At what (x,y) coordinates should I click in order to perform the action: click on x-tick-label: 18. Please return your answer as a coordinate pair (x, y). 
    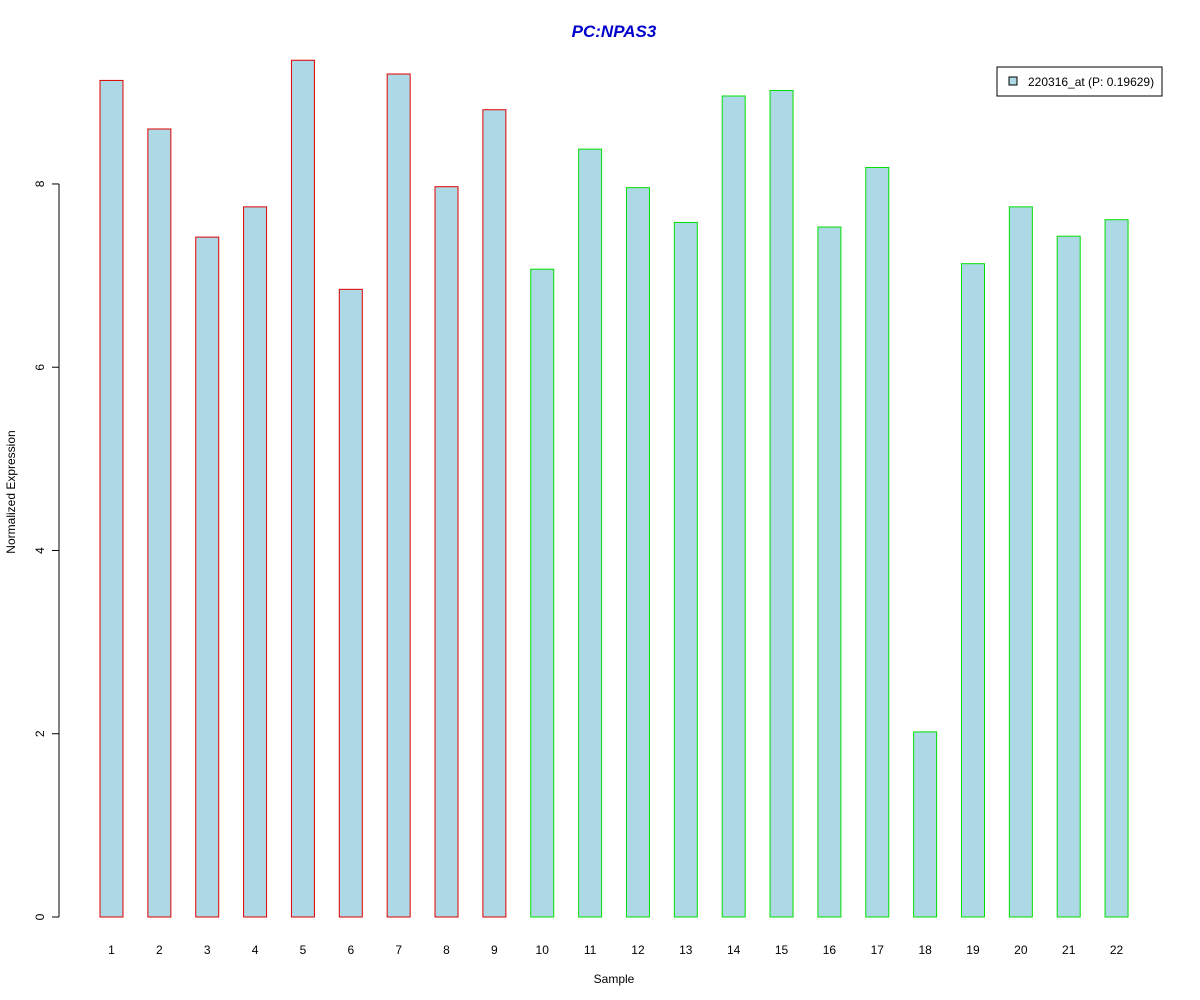
    Looking at the image, I should click on (925, 950).